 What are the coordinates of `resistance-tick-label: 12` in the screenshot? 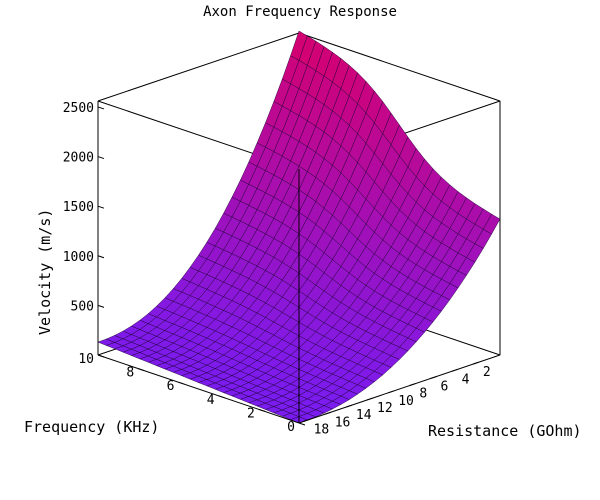 It's located at (385, 408).